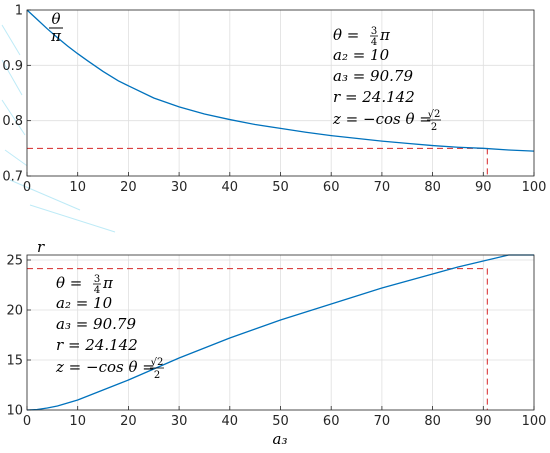  I want to click on y-tick-label: 15, so click(14, 361).